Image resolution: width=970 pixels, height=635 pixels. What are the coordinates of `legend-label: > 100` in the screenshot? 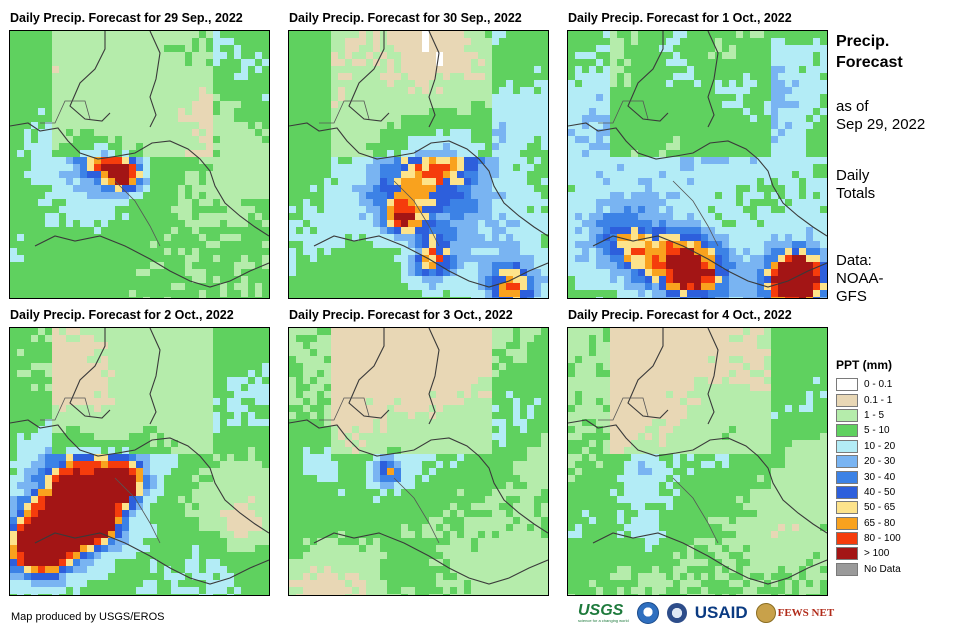 It's located at (877, 554).